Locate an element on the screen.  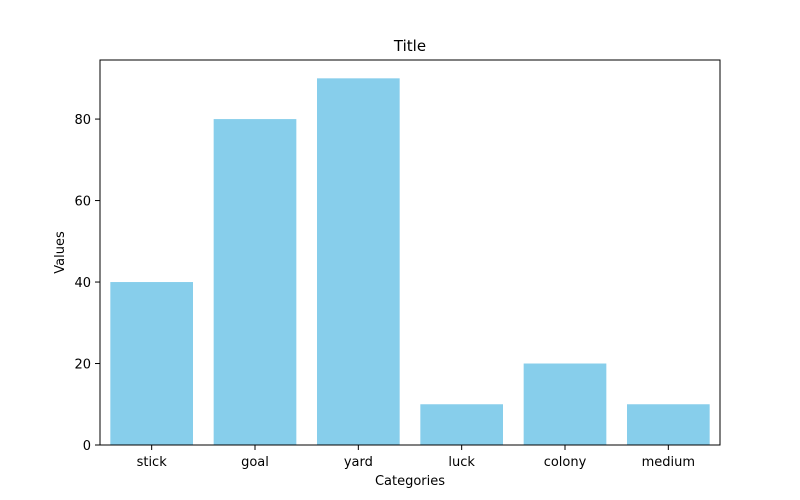
x-tick-label-goal: goal is located at coordinates (255, 462).